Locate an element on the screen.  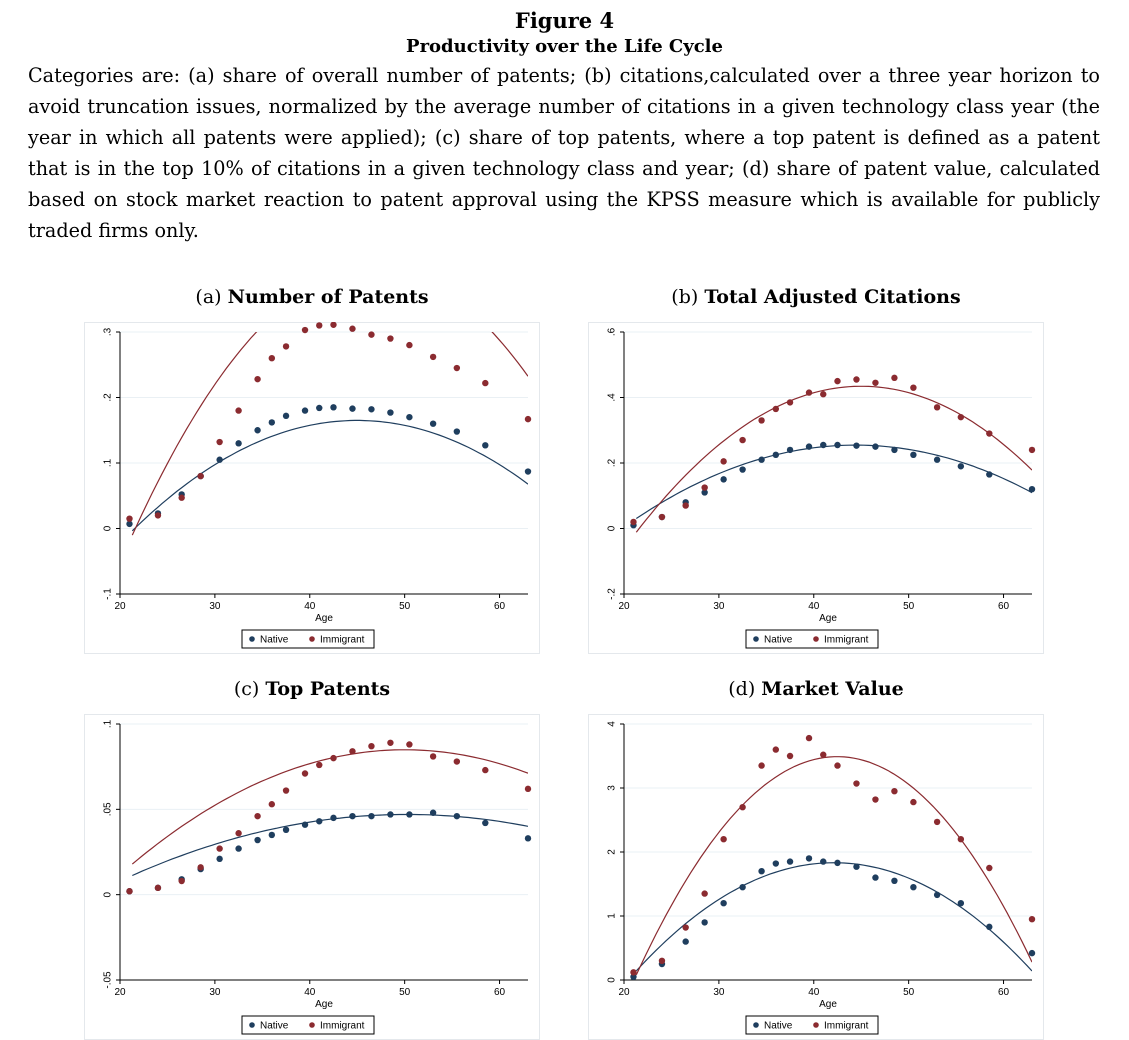
y-tick-label: .4 is located at coordinates (612, 397).